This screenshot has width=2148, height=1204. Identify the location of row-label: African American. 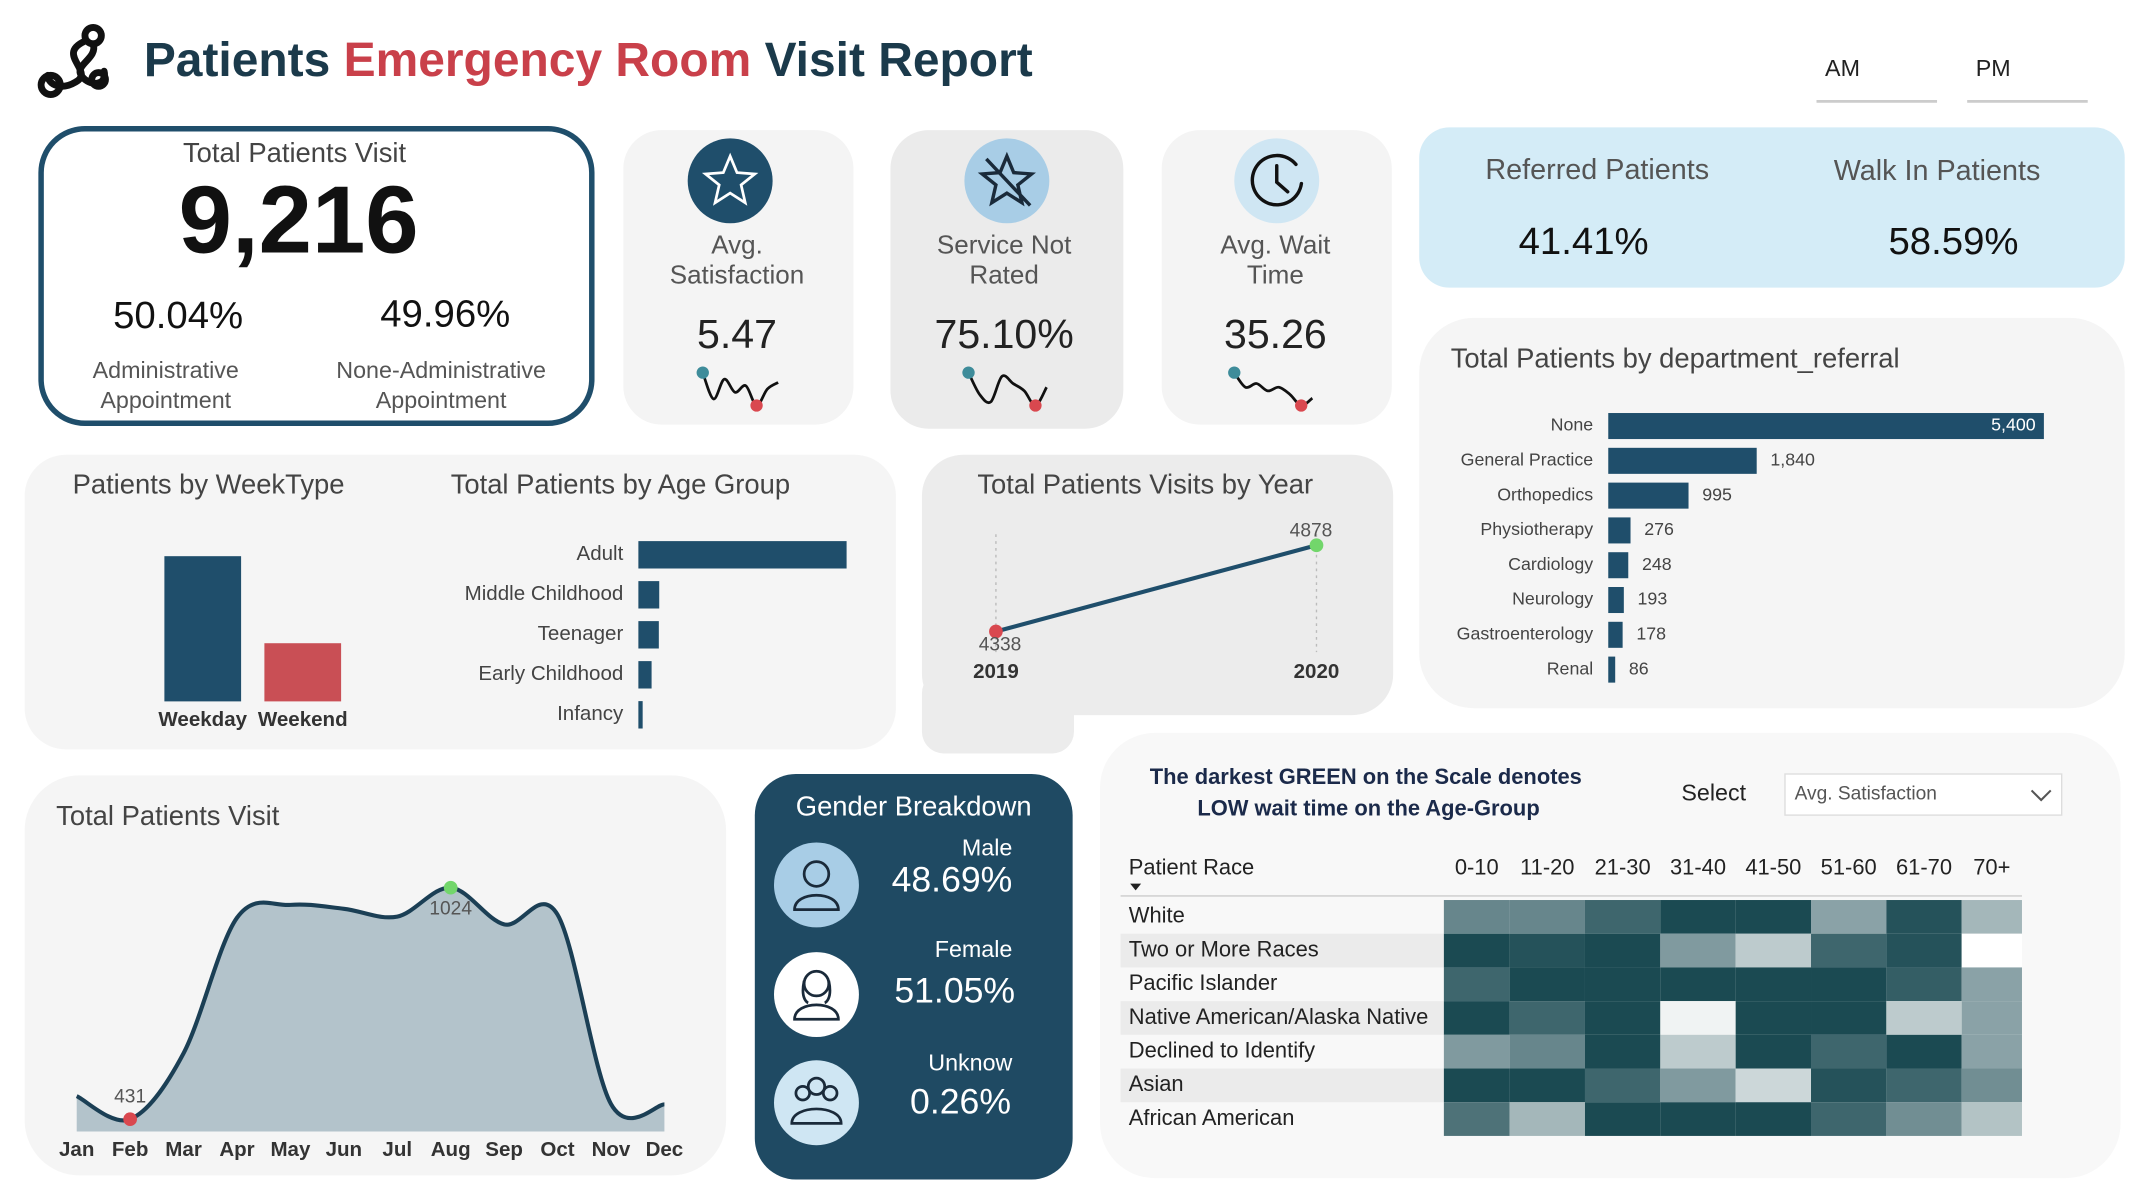
(1212, 1117).